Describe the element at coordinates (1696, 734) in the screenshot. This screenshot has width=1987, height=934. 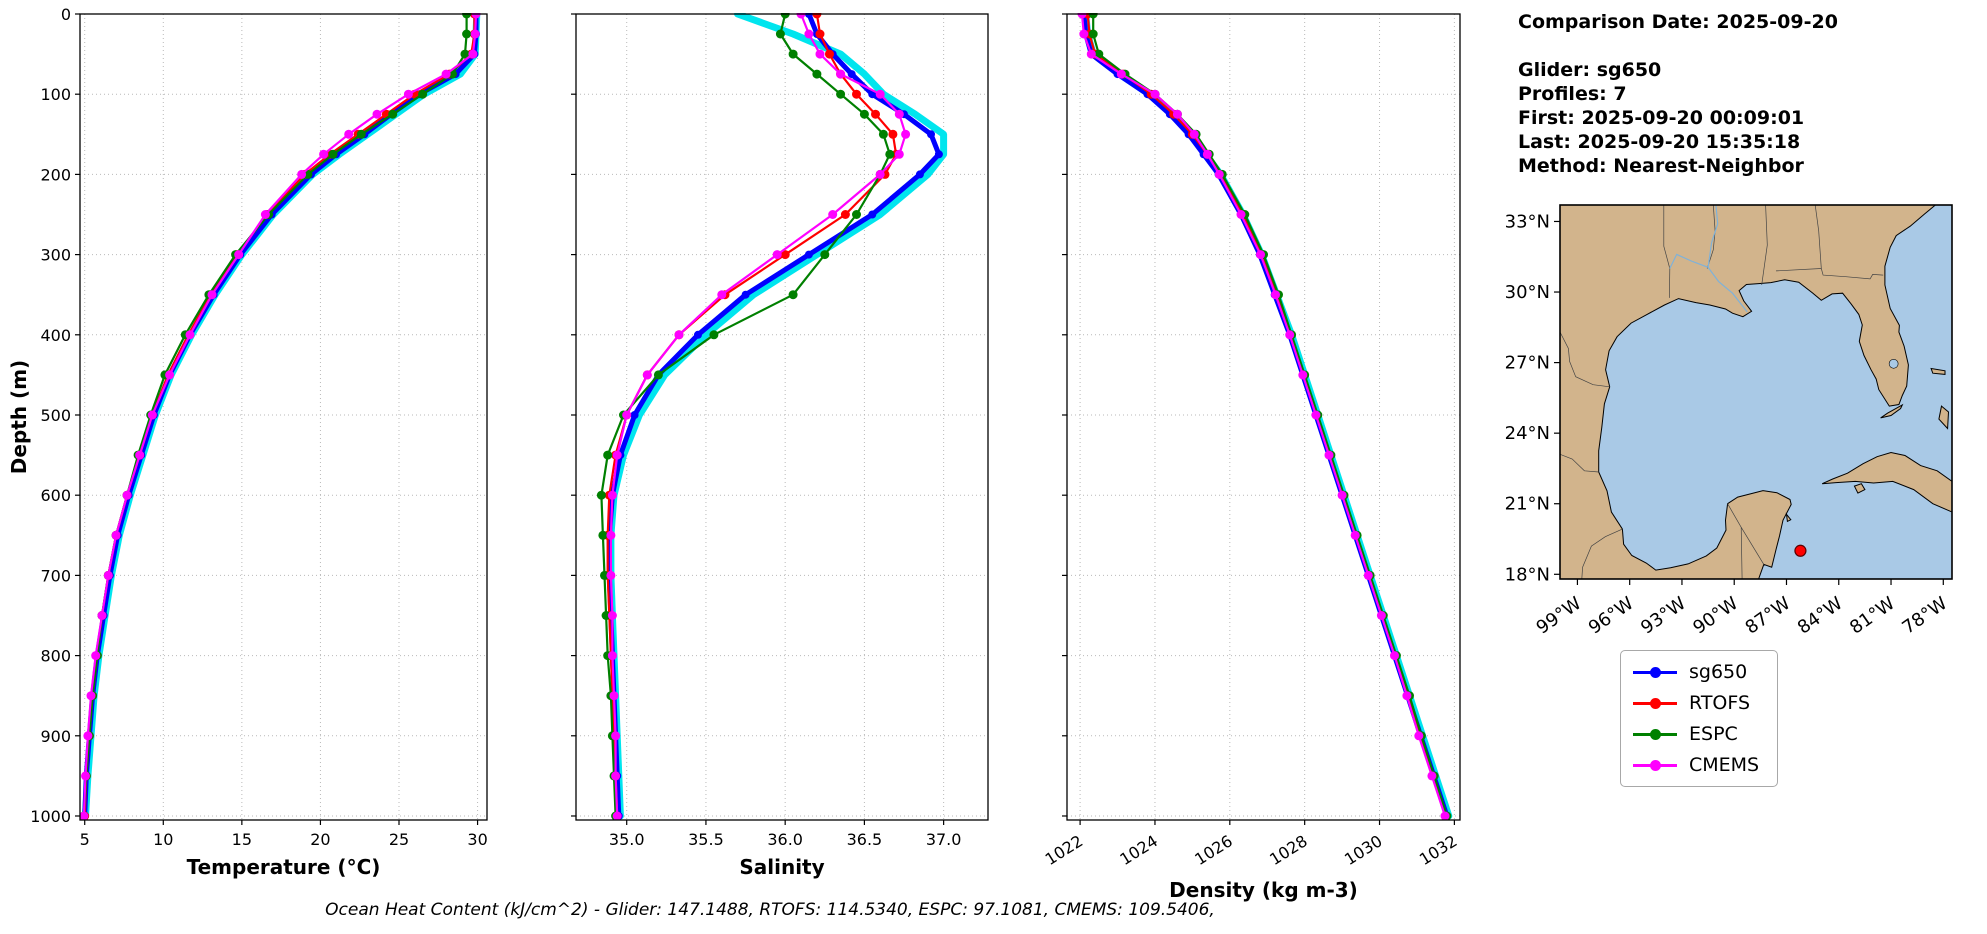
I see `legend-item-ESPC: ESPC` at that location.